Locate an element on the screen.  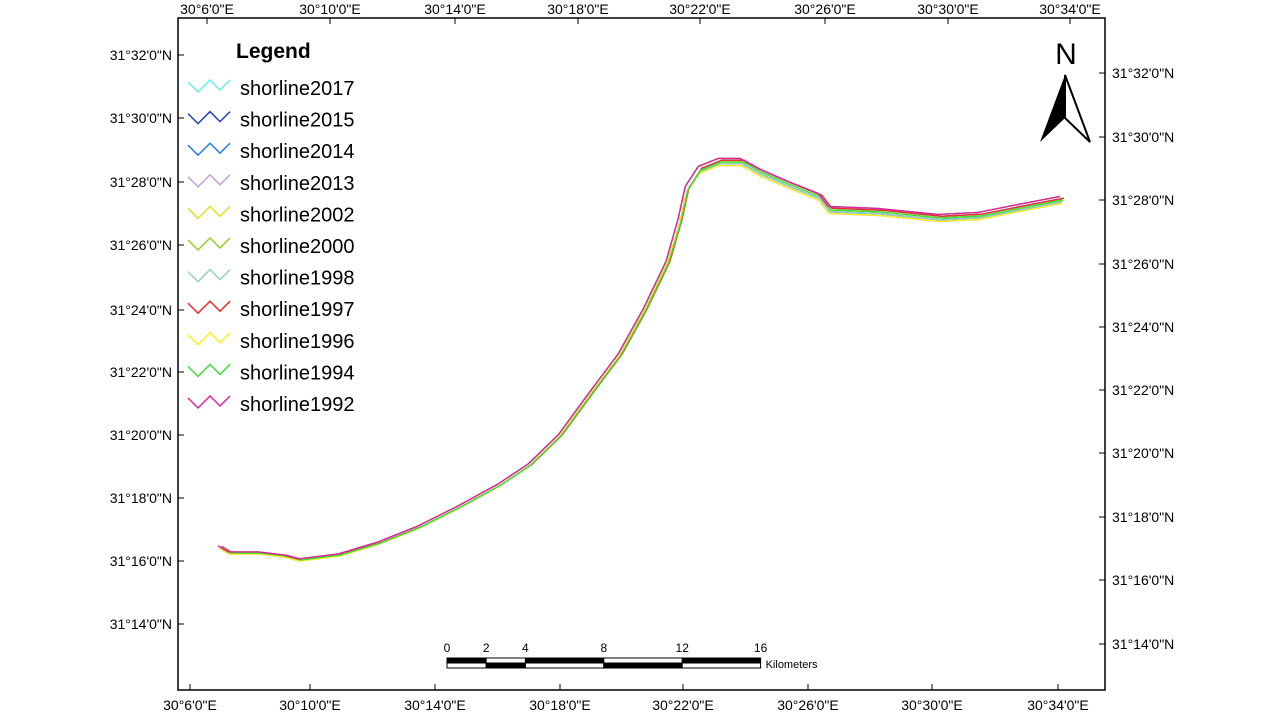
legend-label: shorline1997 is located at coordinates (297, 310).